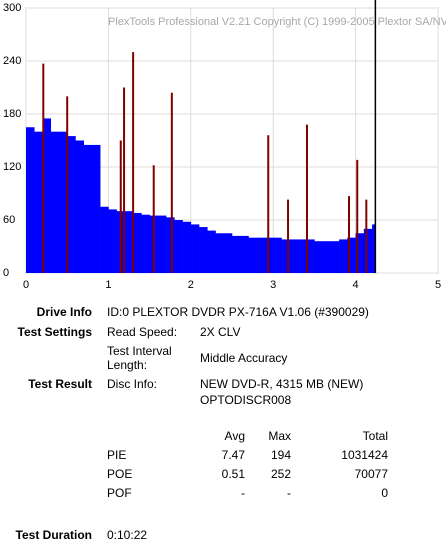 Image resolution: width=446 pixels, height=544 pixels. What do you see at coordinates (54, 535) in the screenshot?
I see `label: Test Duration` at bounding box center [54, 535].